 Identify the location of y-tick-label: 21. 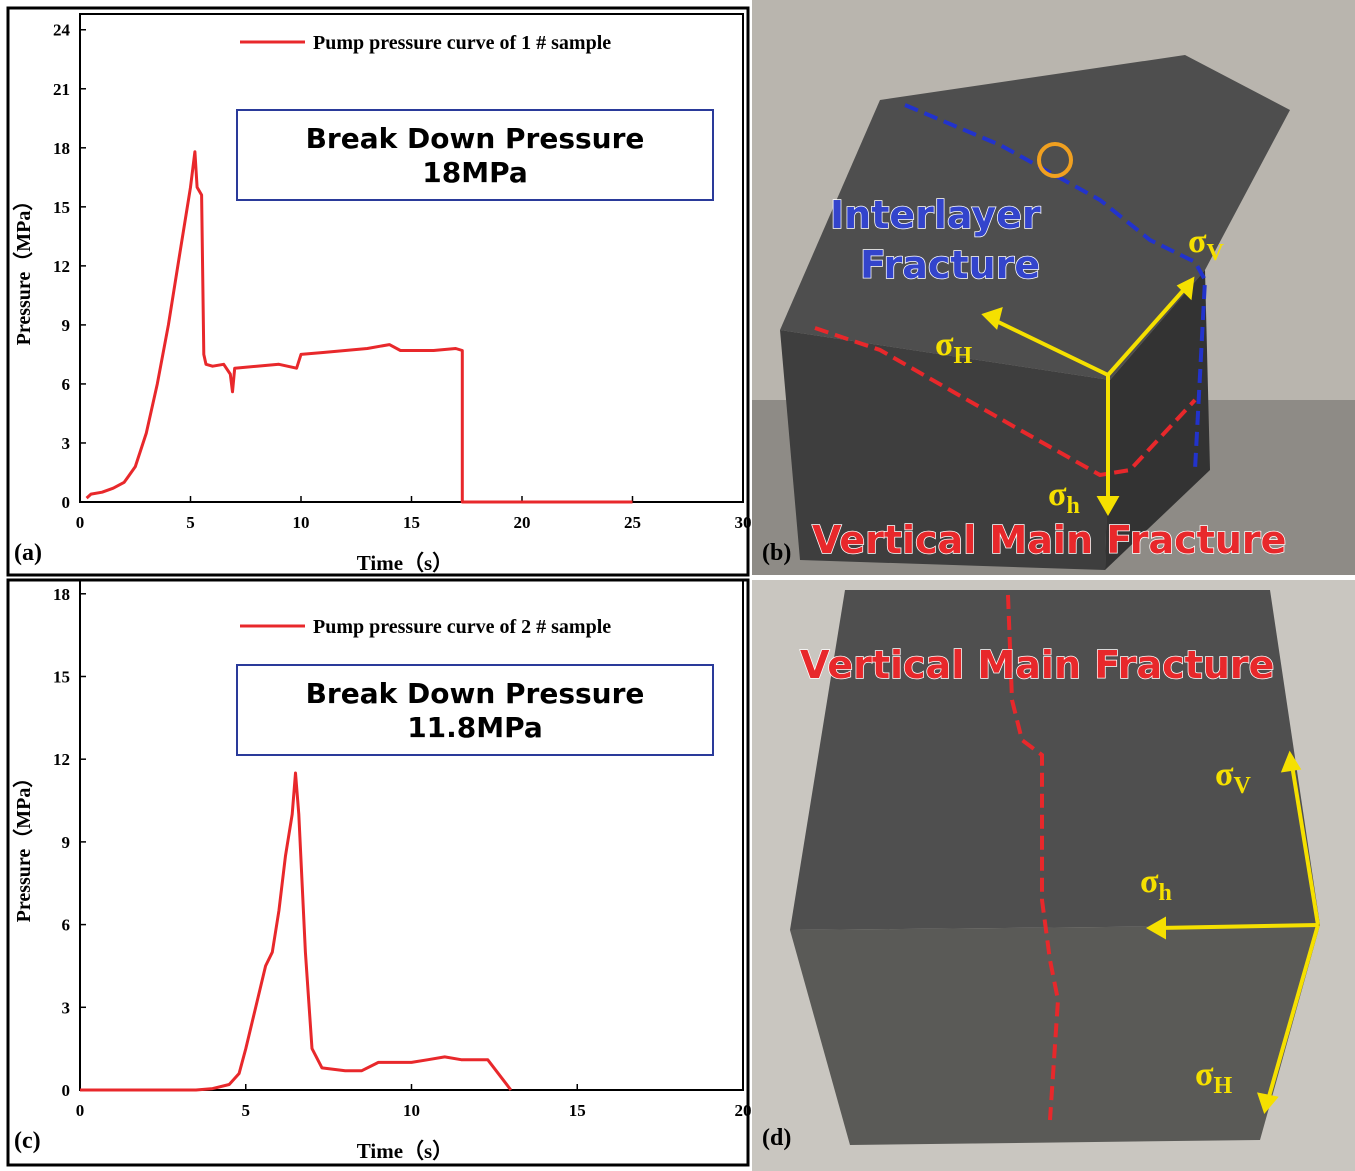
(61, 89).